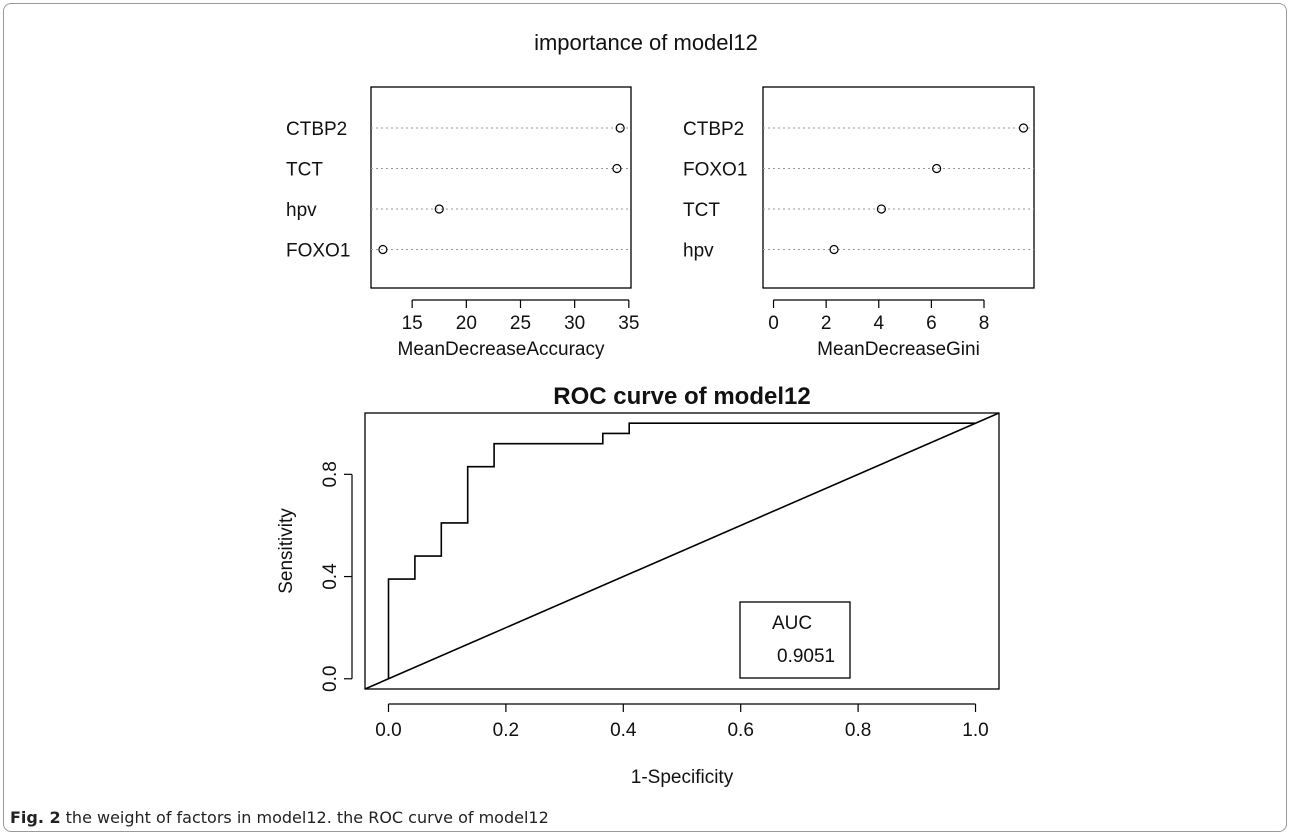 The image size is (1292, 837). What do you see at coordinates (773, 323) in the screenshot?
I see `gini-x-tick-label: 0` at bounding box center [773, 323].